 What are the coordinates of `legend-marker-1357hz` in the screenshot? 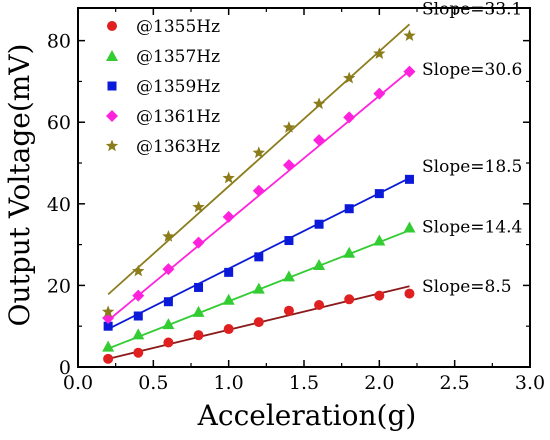 It's located at (112, 55).